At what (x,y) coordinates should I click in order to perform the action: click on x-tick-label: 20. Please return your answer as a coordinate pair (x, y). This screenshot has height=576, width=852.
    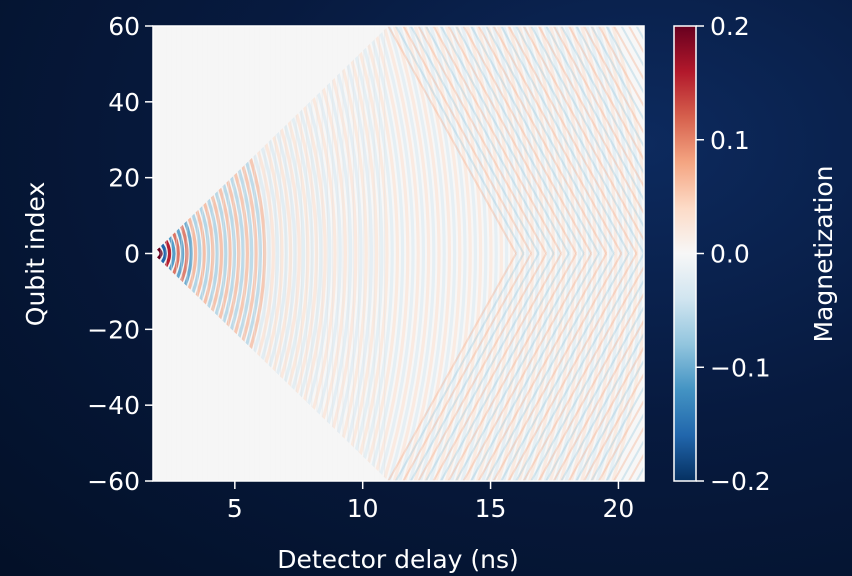
    Looking at the image, I should click on (619, 508).